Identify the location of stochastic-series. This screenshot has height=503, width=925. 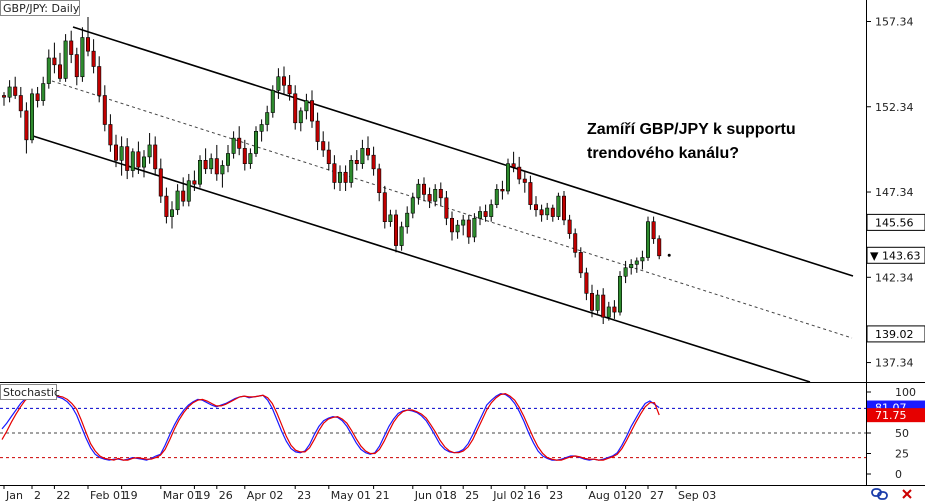
(330, 426).